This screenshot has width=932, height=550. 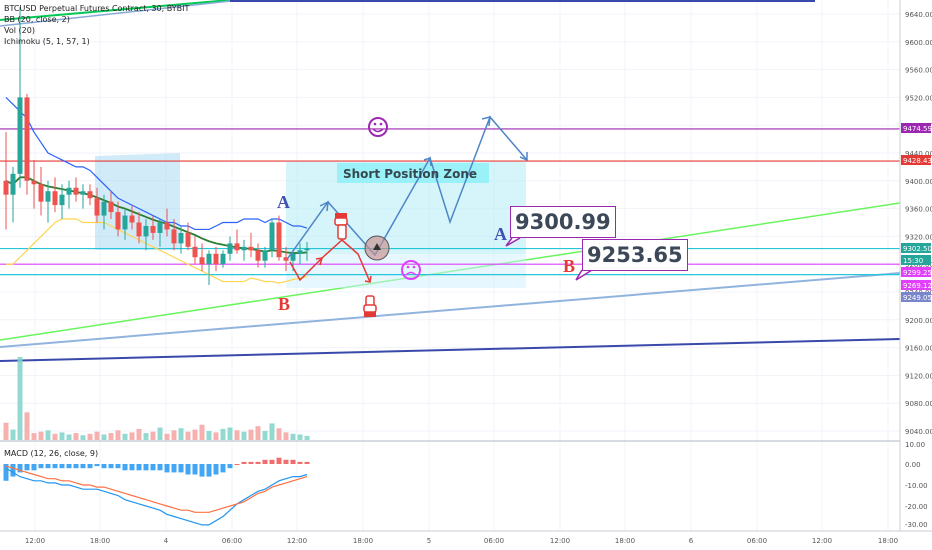 I want to click on frown-icon, so click(x=411, y=270).